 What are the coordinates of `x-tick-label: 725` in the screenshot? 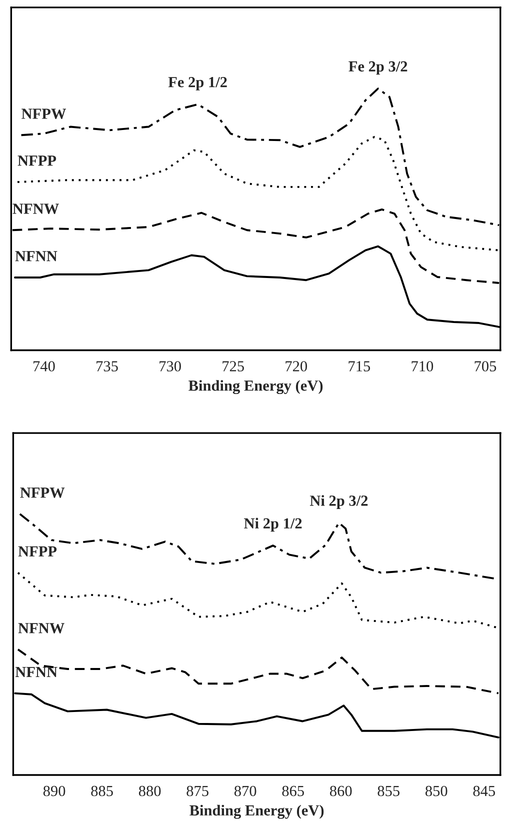 It's located at (233, 366).